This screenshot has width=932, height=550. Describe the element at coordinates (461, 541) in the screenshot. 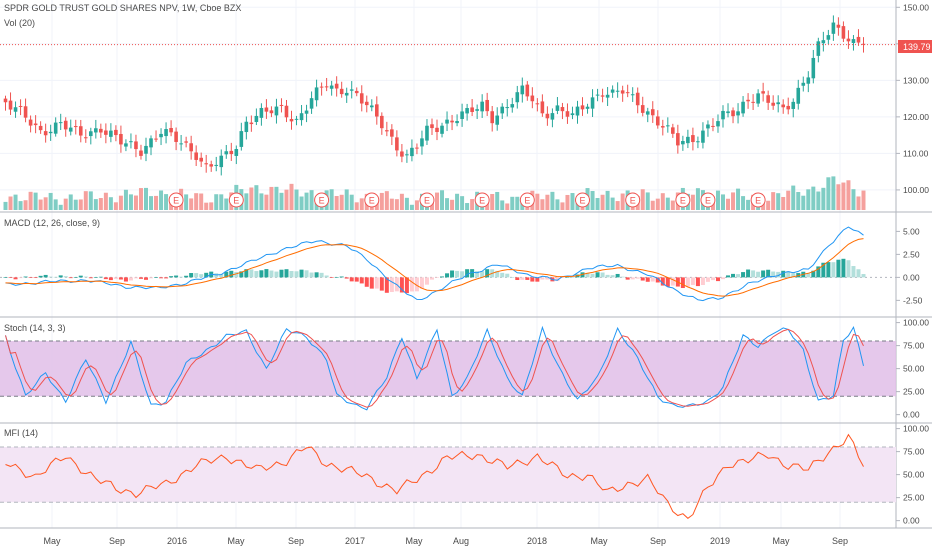

I see `time-axis-label: Aug` at that location.